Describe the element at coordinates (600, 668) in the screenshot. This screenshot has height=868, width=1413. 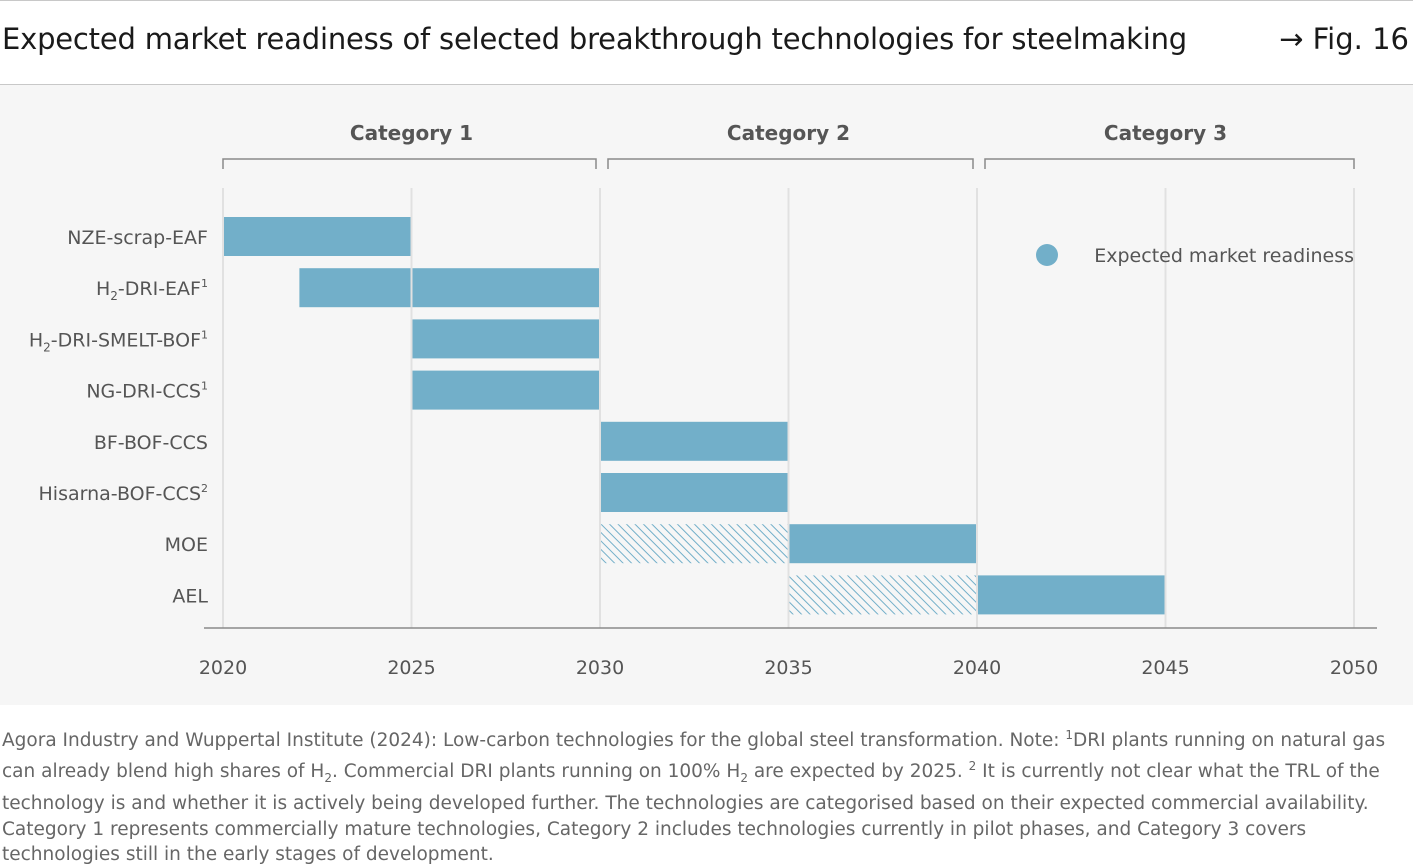
I see `x-tick-label: 2030` at that location.